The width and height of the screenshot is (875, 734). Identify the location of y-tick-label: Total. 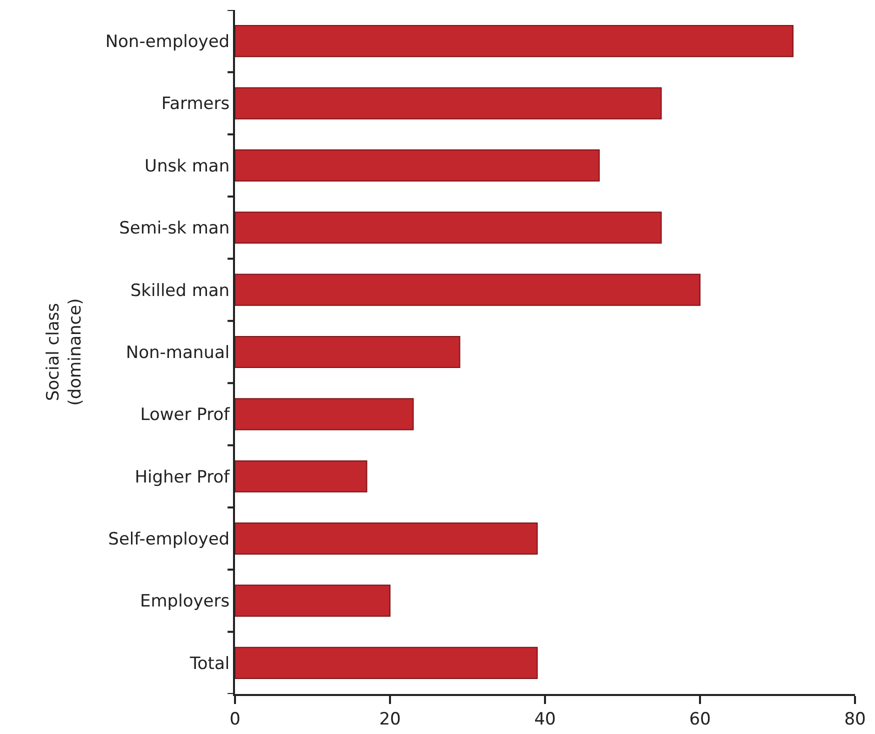
(209, 664).